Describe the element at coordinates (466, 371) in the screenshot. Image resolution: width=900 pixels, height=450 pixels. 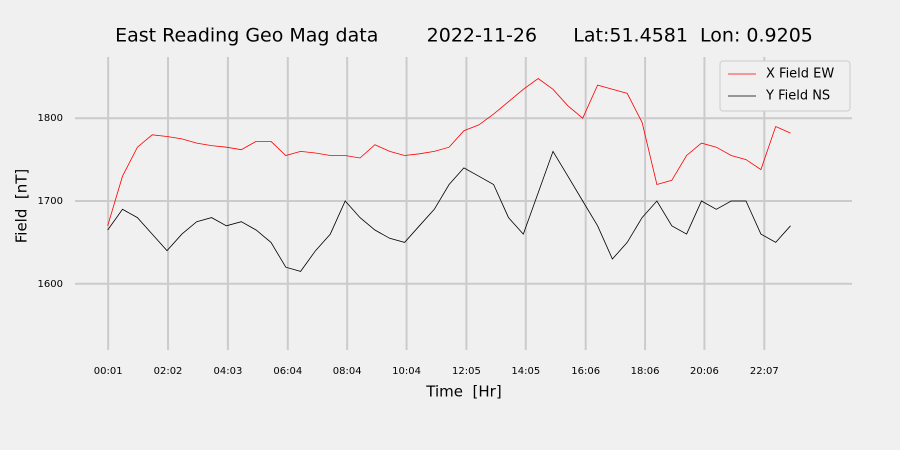
I see `x-tick-label: 12:05` at that location.